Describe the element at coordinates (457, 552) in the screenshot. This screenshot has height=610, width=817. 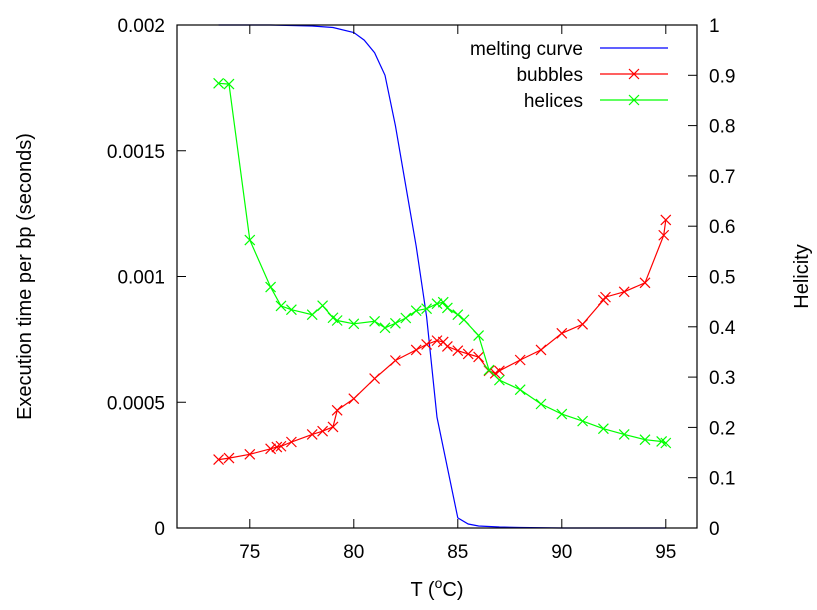
I see `x-tick-label: 85` at that location.